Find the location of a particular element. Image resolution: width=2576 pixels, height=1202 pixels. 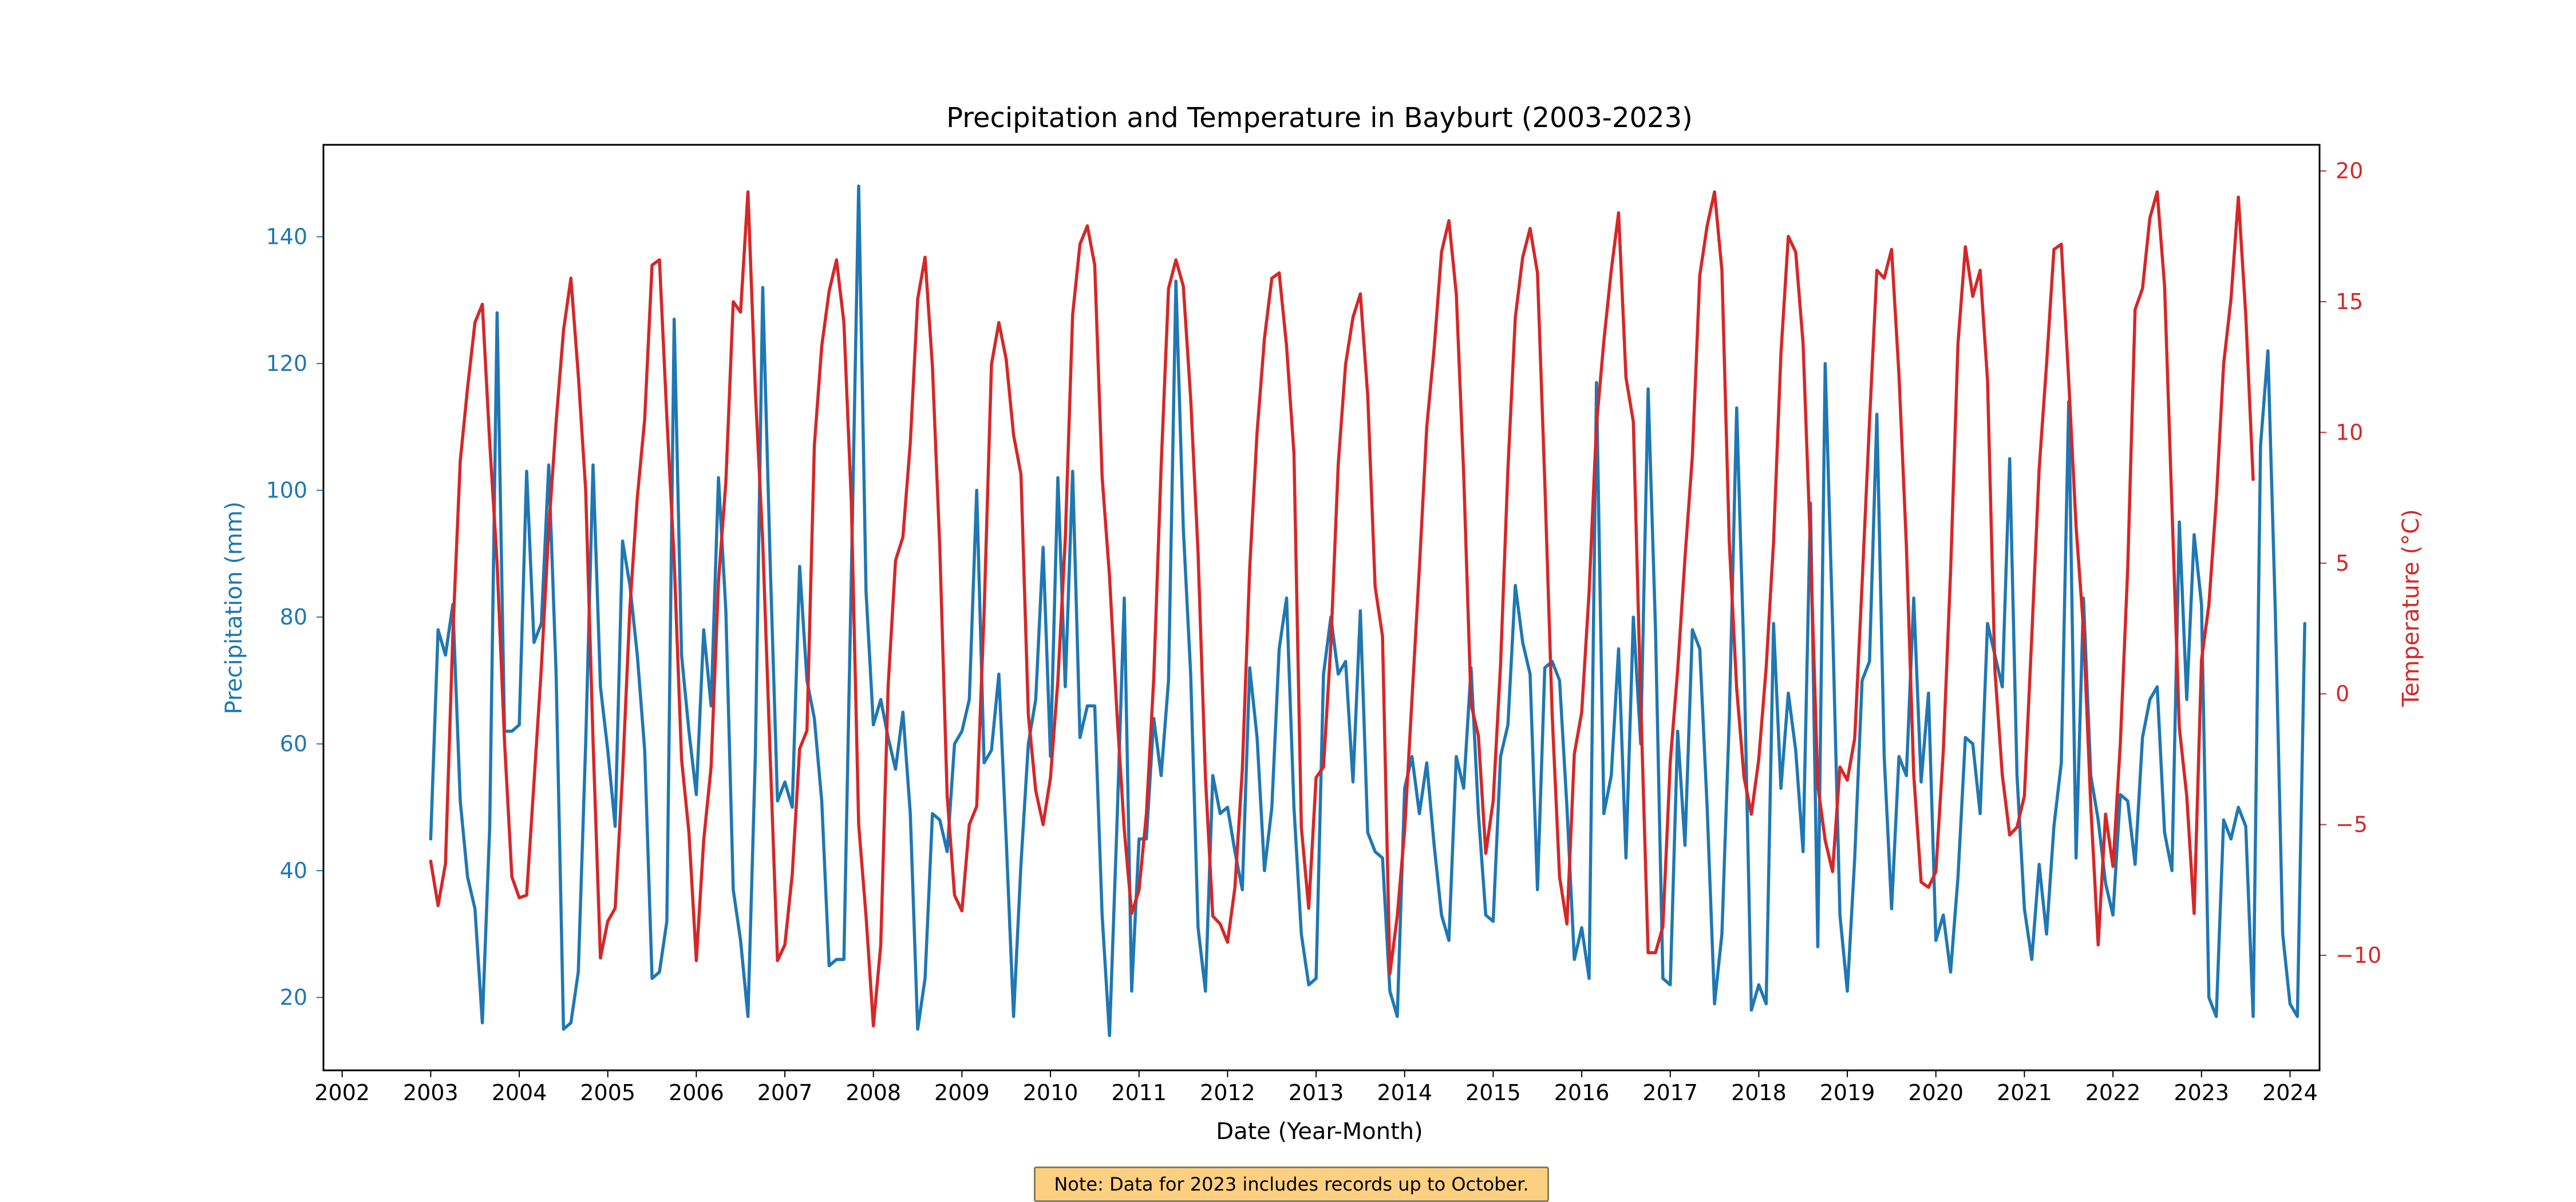

x-tick-label: 2005 is located at coordinates (607, 1092).